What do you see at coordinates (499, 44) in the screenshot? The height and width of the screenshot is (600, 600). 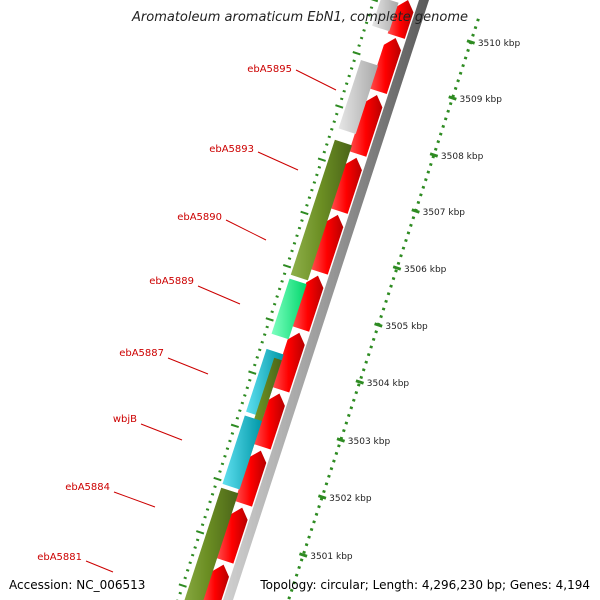 I see `scale-tick-label: 3510 kbp` at bounding box center [499, 44].